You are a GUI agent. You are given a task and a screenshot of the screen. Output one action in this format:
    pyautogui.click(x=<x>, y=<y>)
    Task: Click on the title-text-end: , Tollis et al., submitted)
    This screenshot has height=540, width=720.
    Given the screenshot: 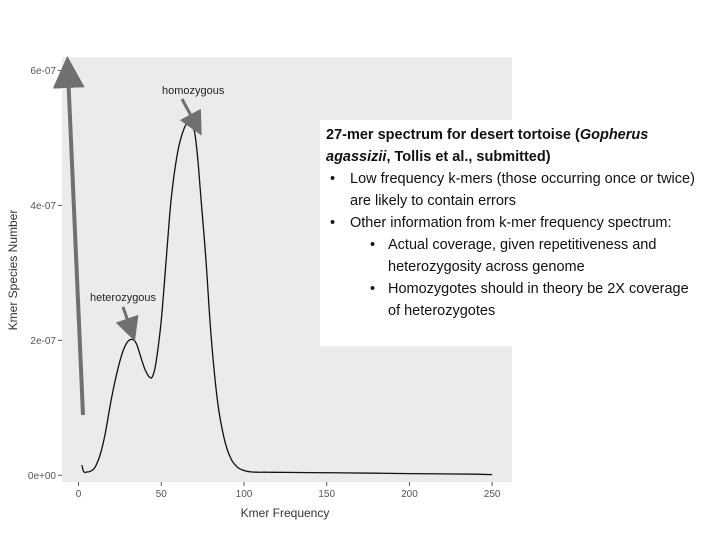 What is the action you would take?
    pyautogui.click(x=468, y=157)
    